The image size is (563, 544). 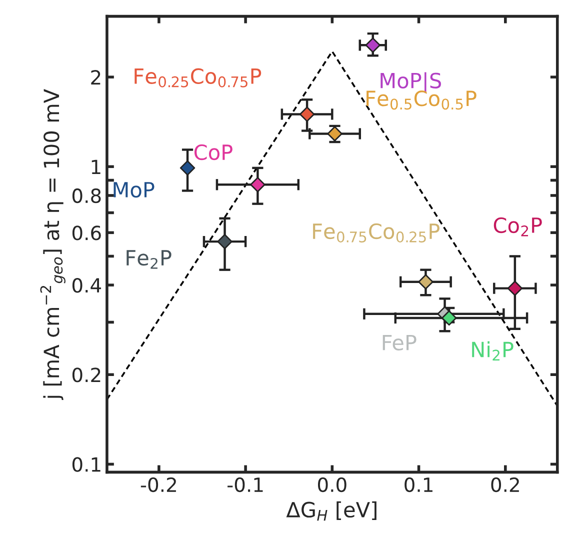 What do you see at coordinates (86, 464) in the screenshot?
I see `y-tick-label: 0.1` at bounding box center [86, 464].